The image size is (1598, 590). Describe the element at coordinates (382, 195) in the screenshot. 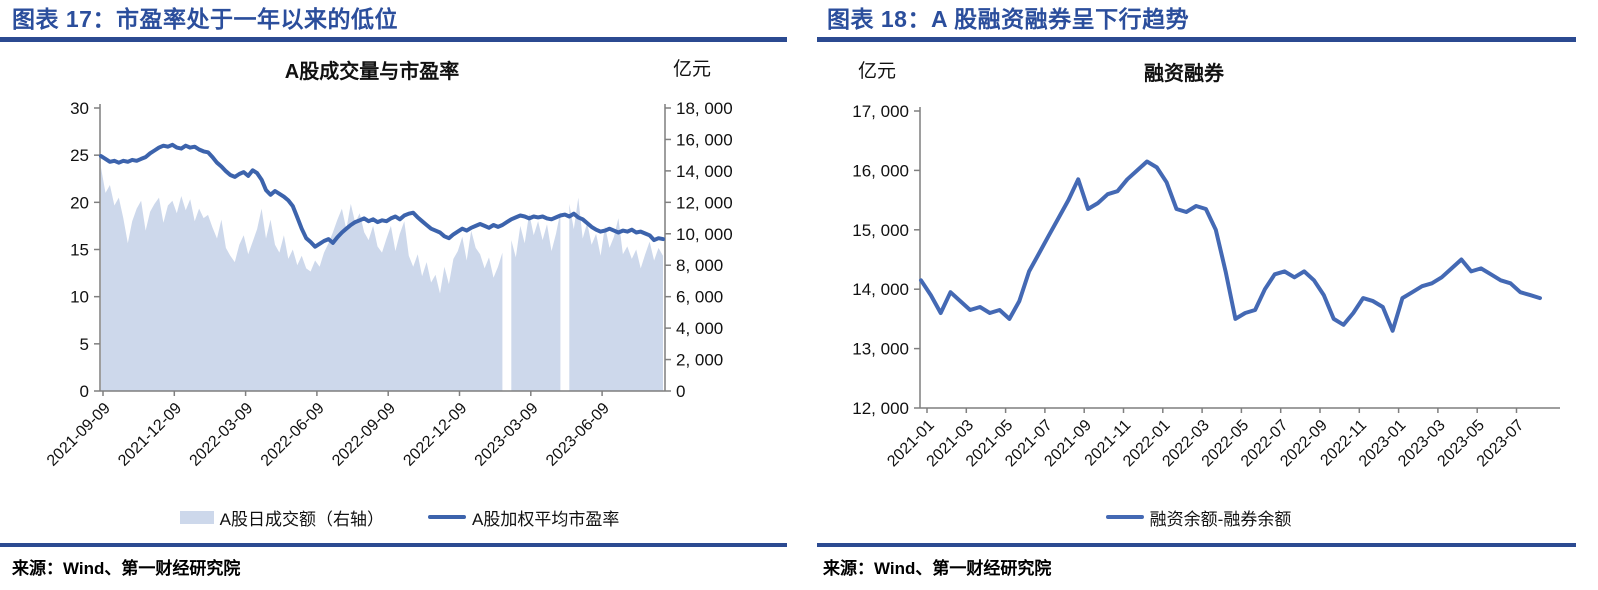

I see `pe-line-series` at that location.